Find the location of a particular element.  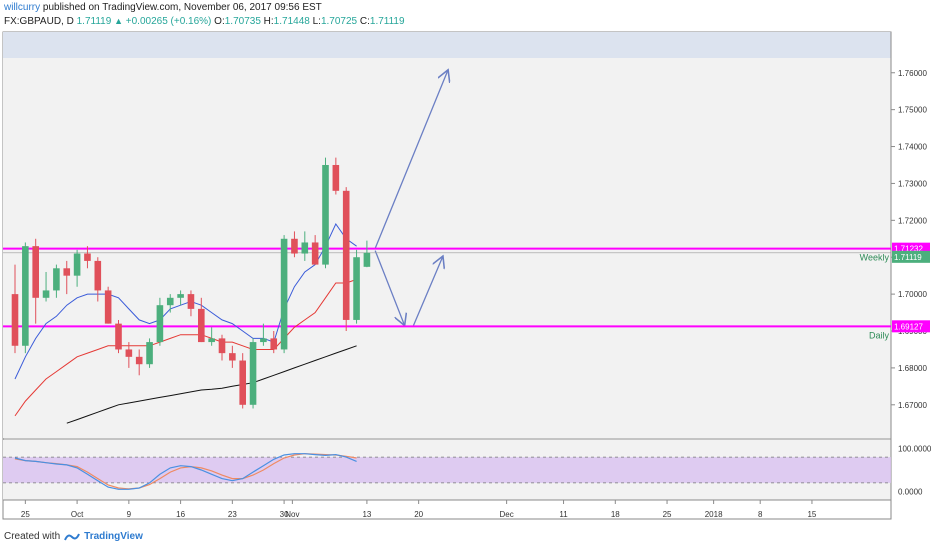

level-price-tag-text: 1.69127 is located at coordinates (908, 326).